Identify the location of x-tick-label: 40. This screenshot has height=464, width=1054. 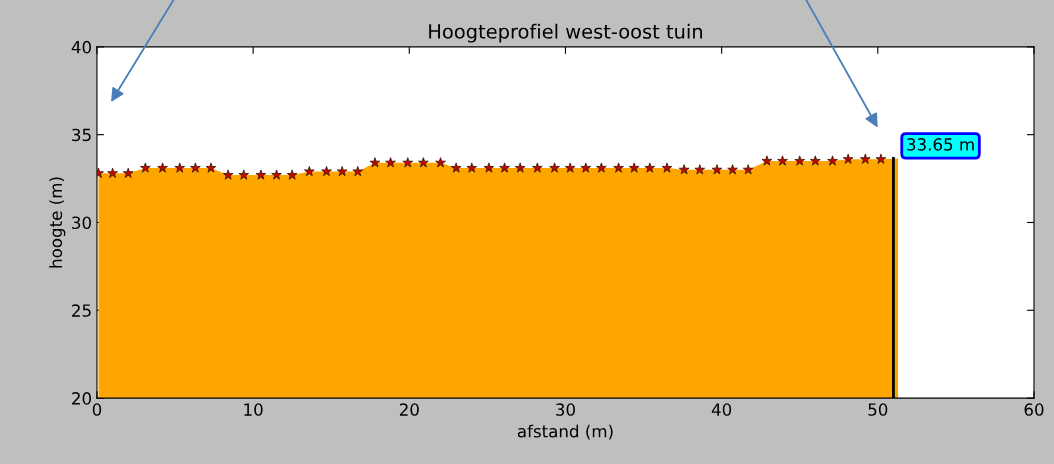
(721, 409).